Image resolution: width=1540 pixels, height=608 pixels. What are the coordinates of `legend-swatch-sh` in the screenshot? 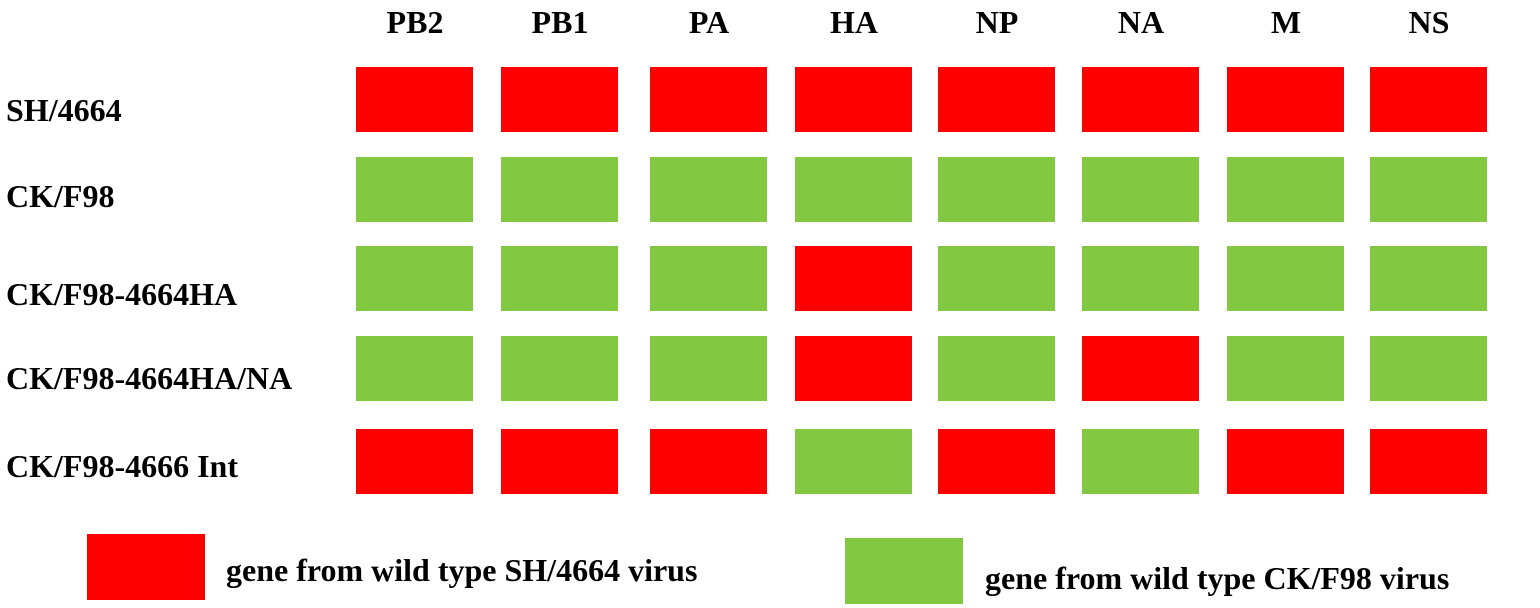 It's located at (146, 567).